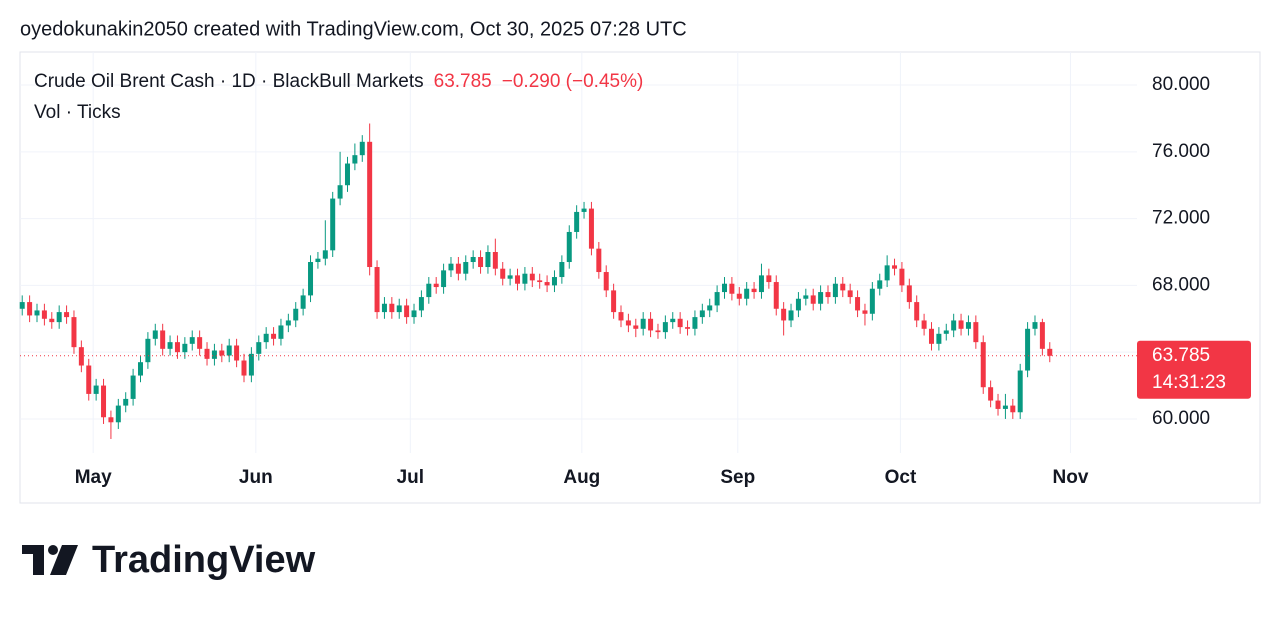 The width and height of the screenshot is (1280, 623). Describe the element at coordinates (1181, 151) in the screenshot. I see `y-tick-label: 76.000` at that location.